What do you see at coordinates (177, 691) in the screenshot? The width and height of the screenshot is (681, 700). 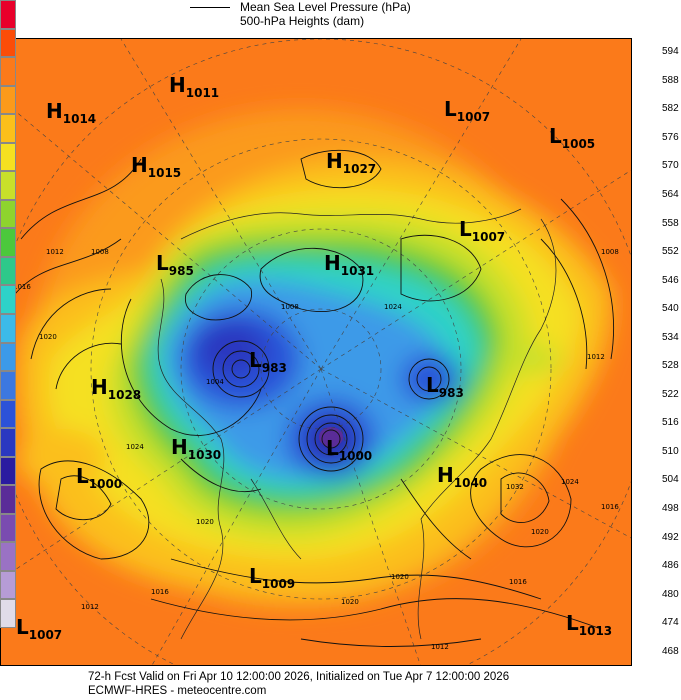 I see `source-text: ECMWF-HRES - meteocentre.com` at bounding box center [177, 691].